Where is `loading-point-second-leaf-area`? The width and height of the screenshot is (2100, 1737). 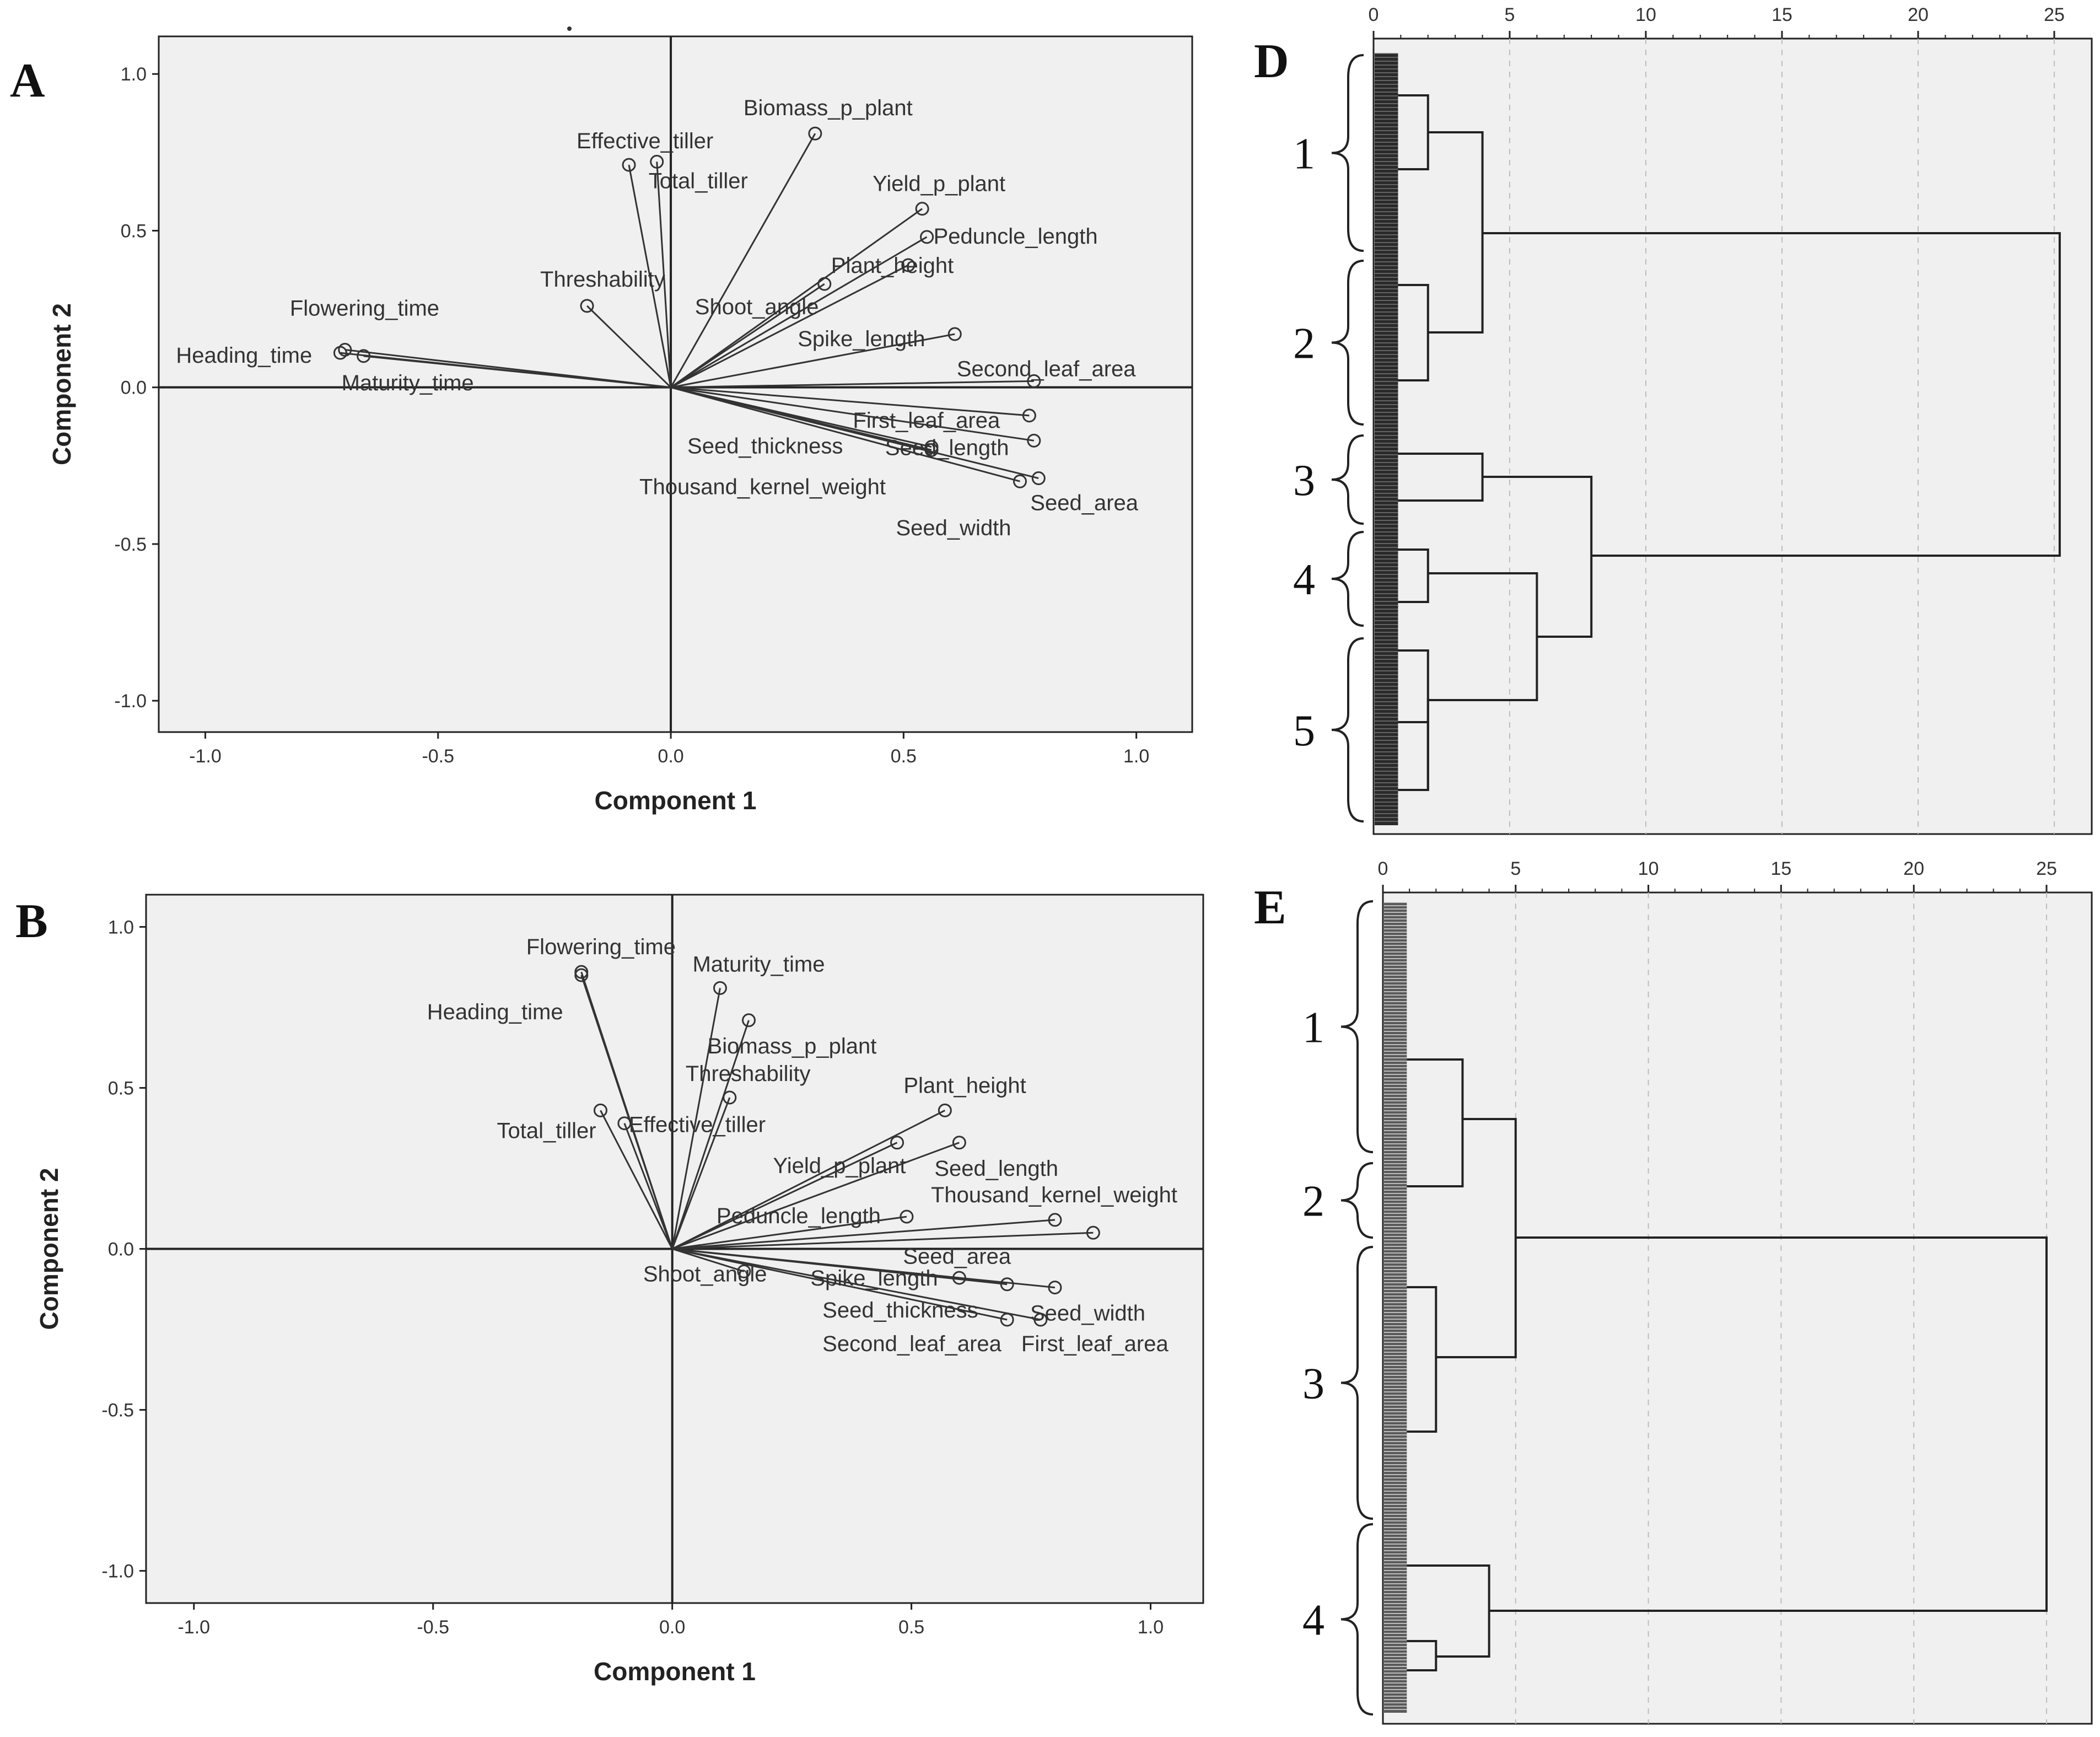 loading-point-second-leaf-area is located at coordinates (1034, 381).